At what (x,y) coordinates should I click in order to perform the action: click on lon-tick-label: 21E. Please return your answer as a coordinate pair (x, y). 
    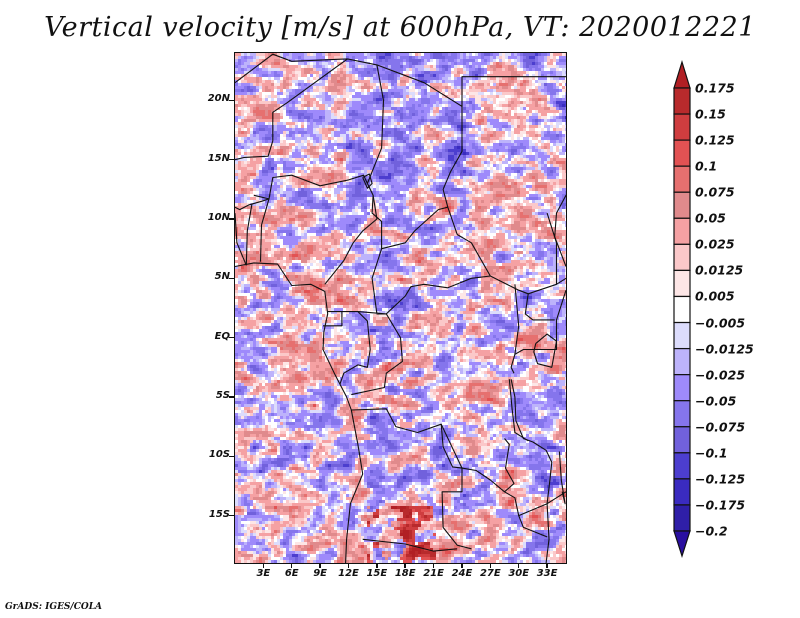
    Looking at the image, I should click on (433, 573).